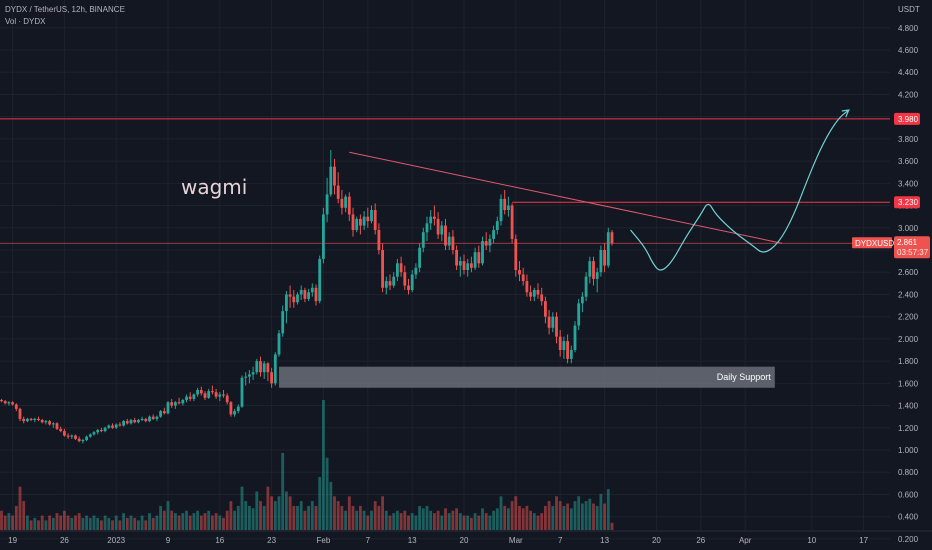  What do you see at coordinates (908, 361) in the screenshot?
I see `y-tick-label: 1.800` at bounding box center [908, 361].